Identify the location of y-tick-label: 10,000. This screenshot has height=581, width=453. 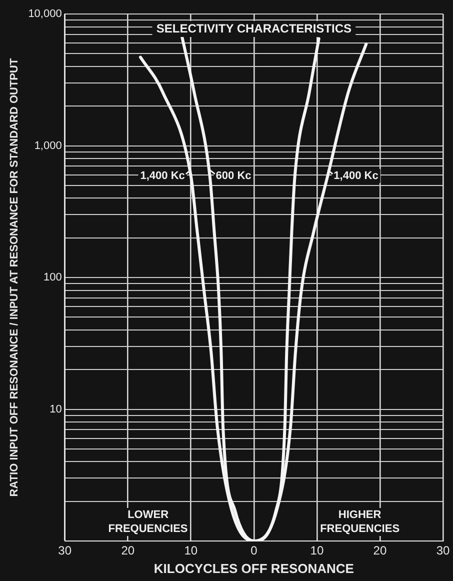
(45, 14).